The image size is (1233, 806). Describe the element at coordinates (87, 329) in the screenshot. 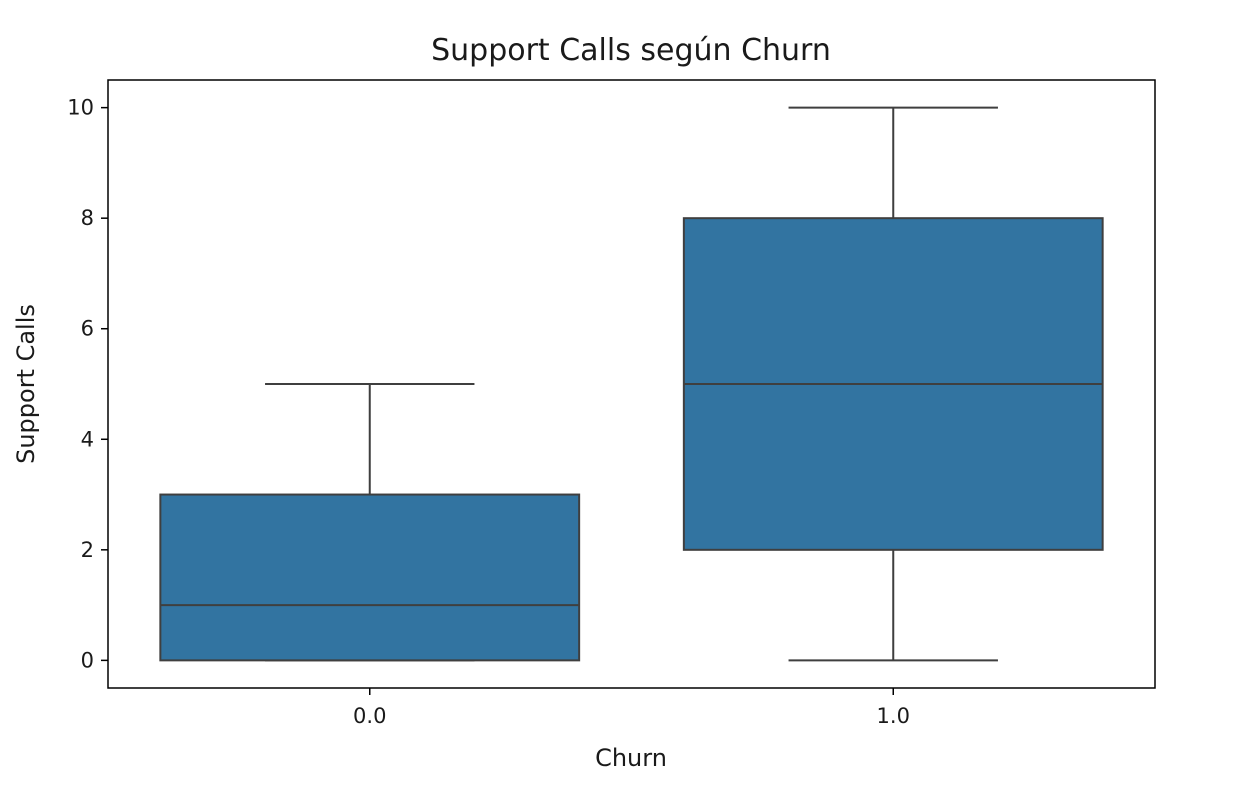

I see `y-tick-label: 6` at that location.